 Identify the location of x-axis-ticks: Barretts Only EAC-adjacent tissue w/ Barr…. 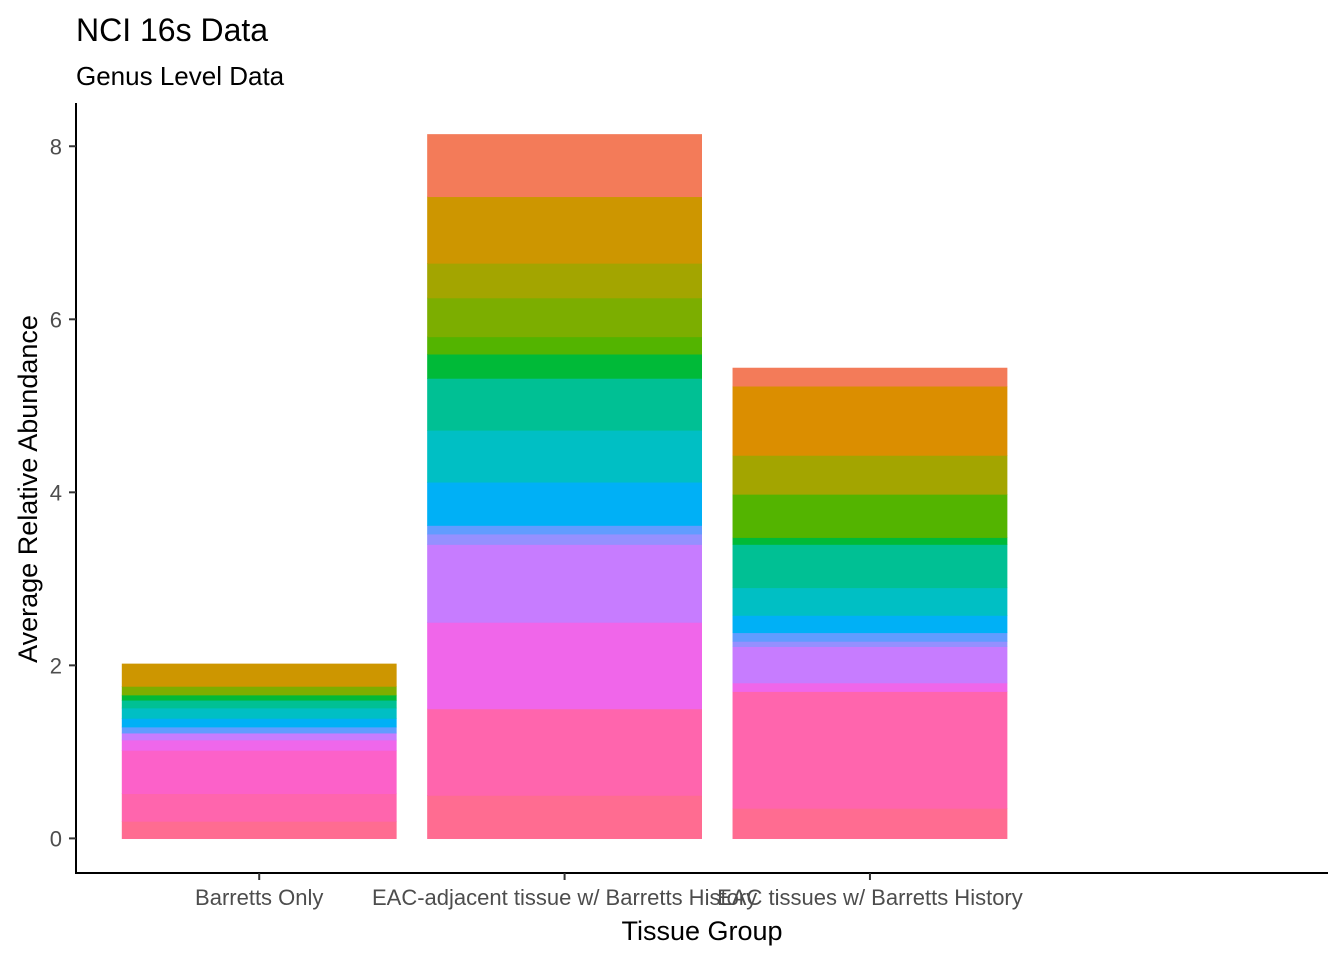
(609, 891).